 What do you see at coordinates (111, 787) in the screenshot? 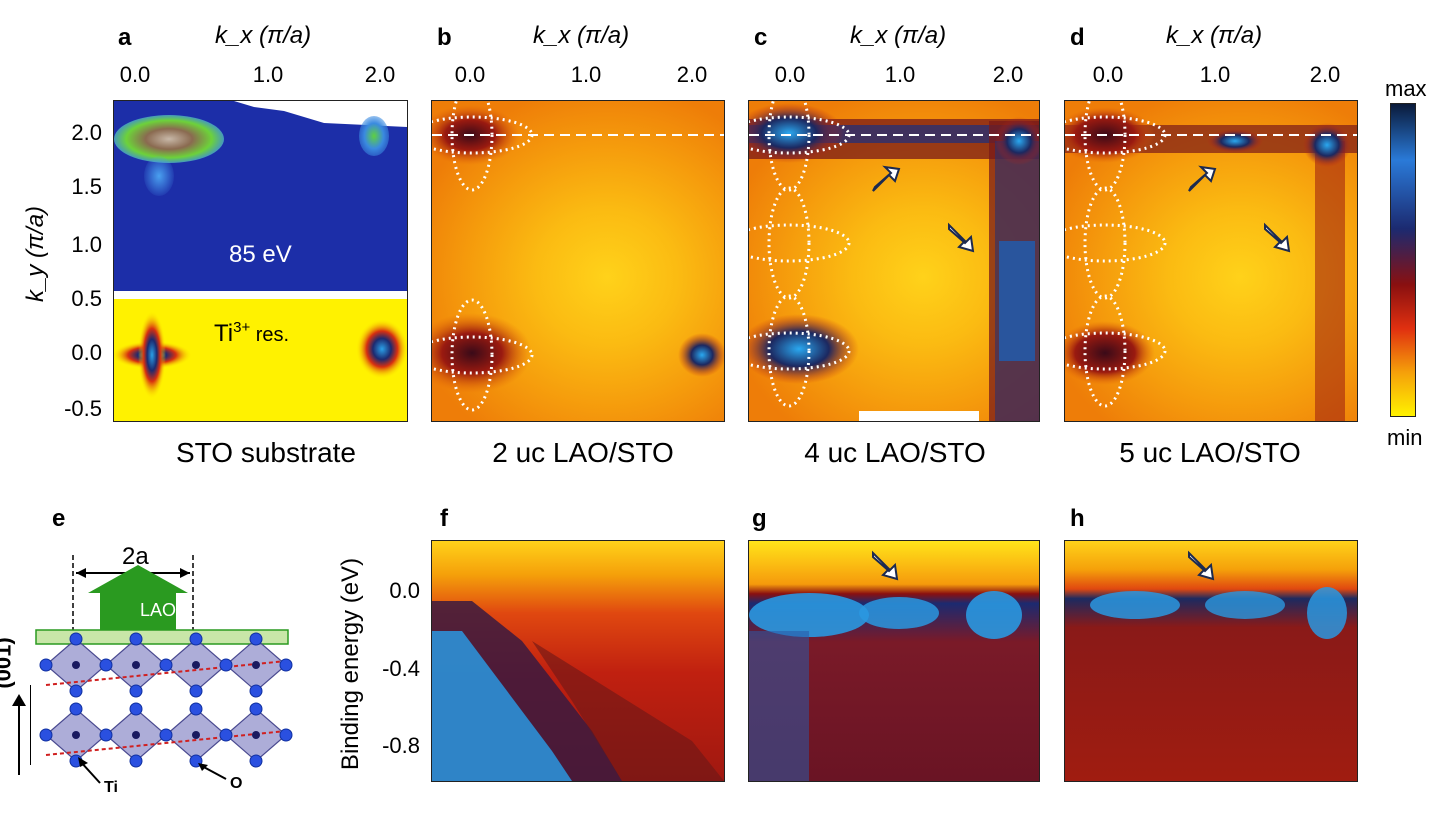
I see `panel-e-ti-label: Ti` at bounding box center [111, 787].